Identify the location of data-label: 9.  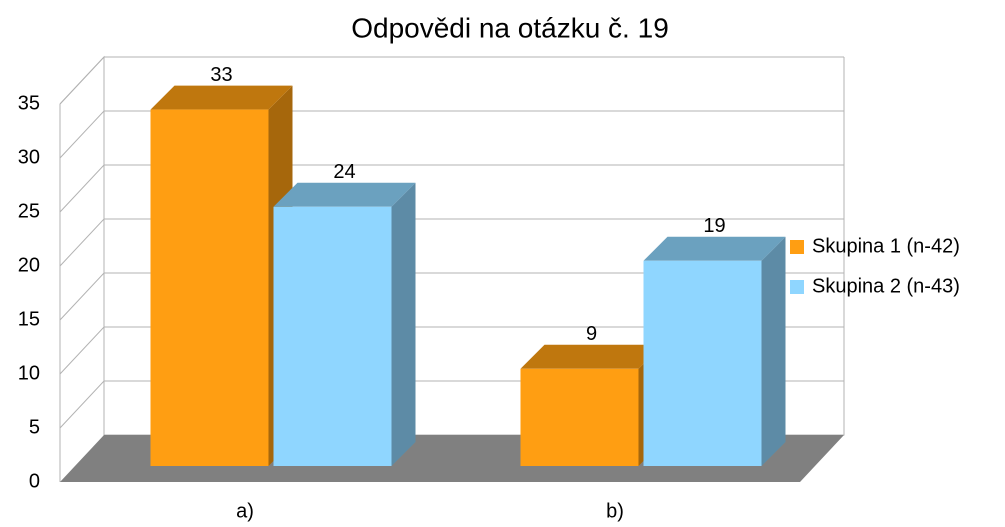
(591, 334).